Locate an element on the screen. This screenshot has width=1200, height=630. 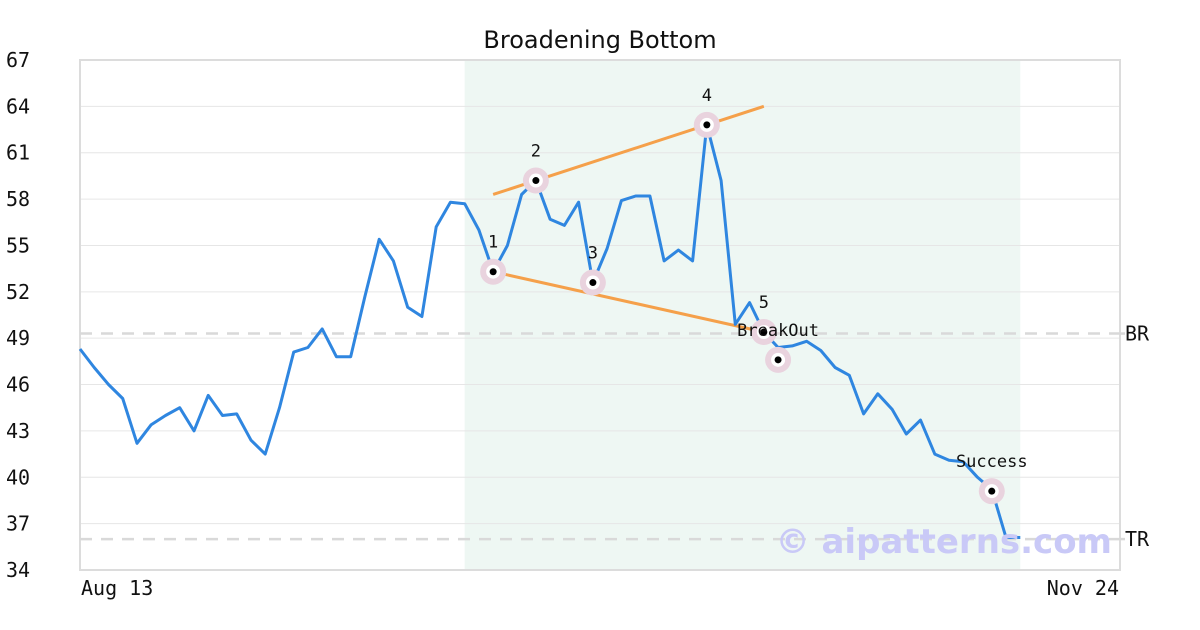
marker-label: 1 is located at coordinates (493, 243).